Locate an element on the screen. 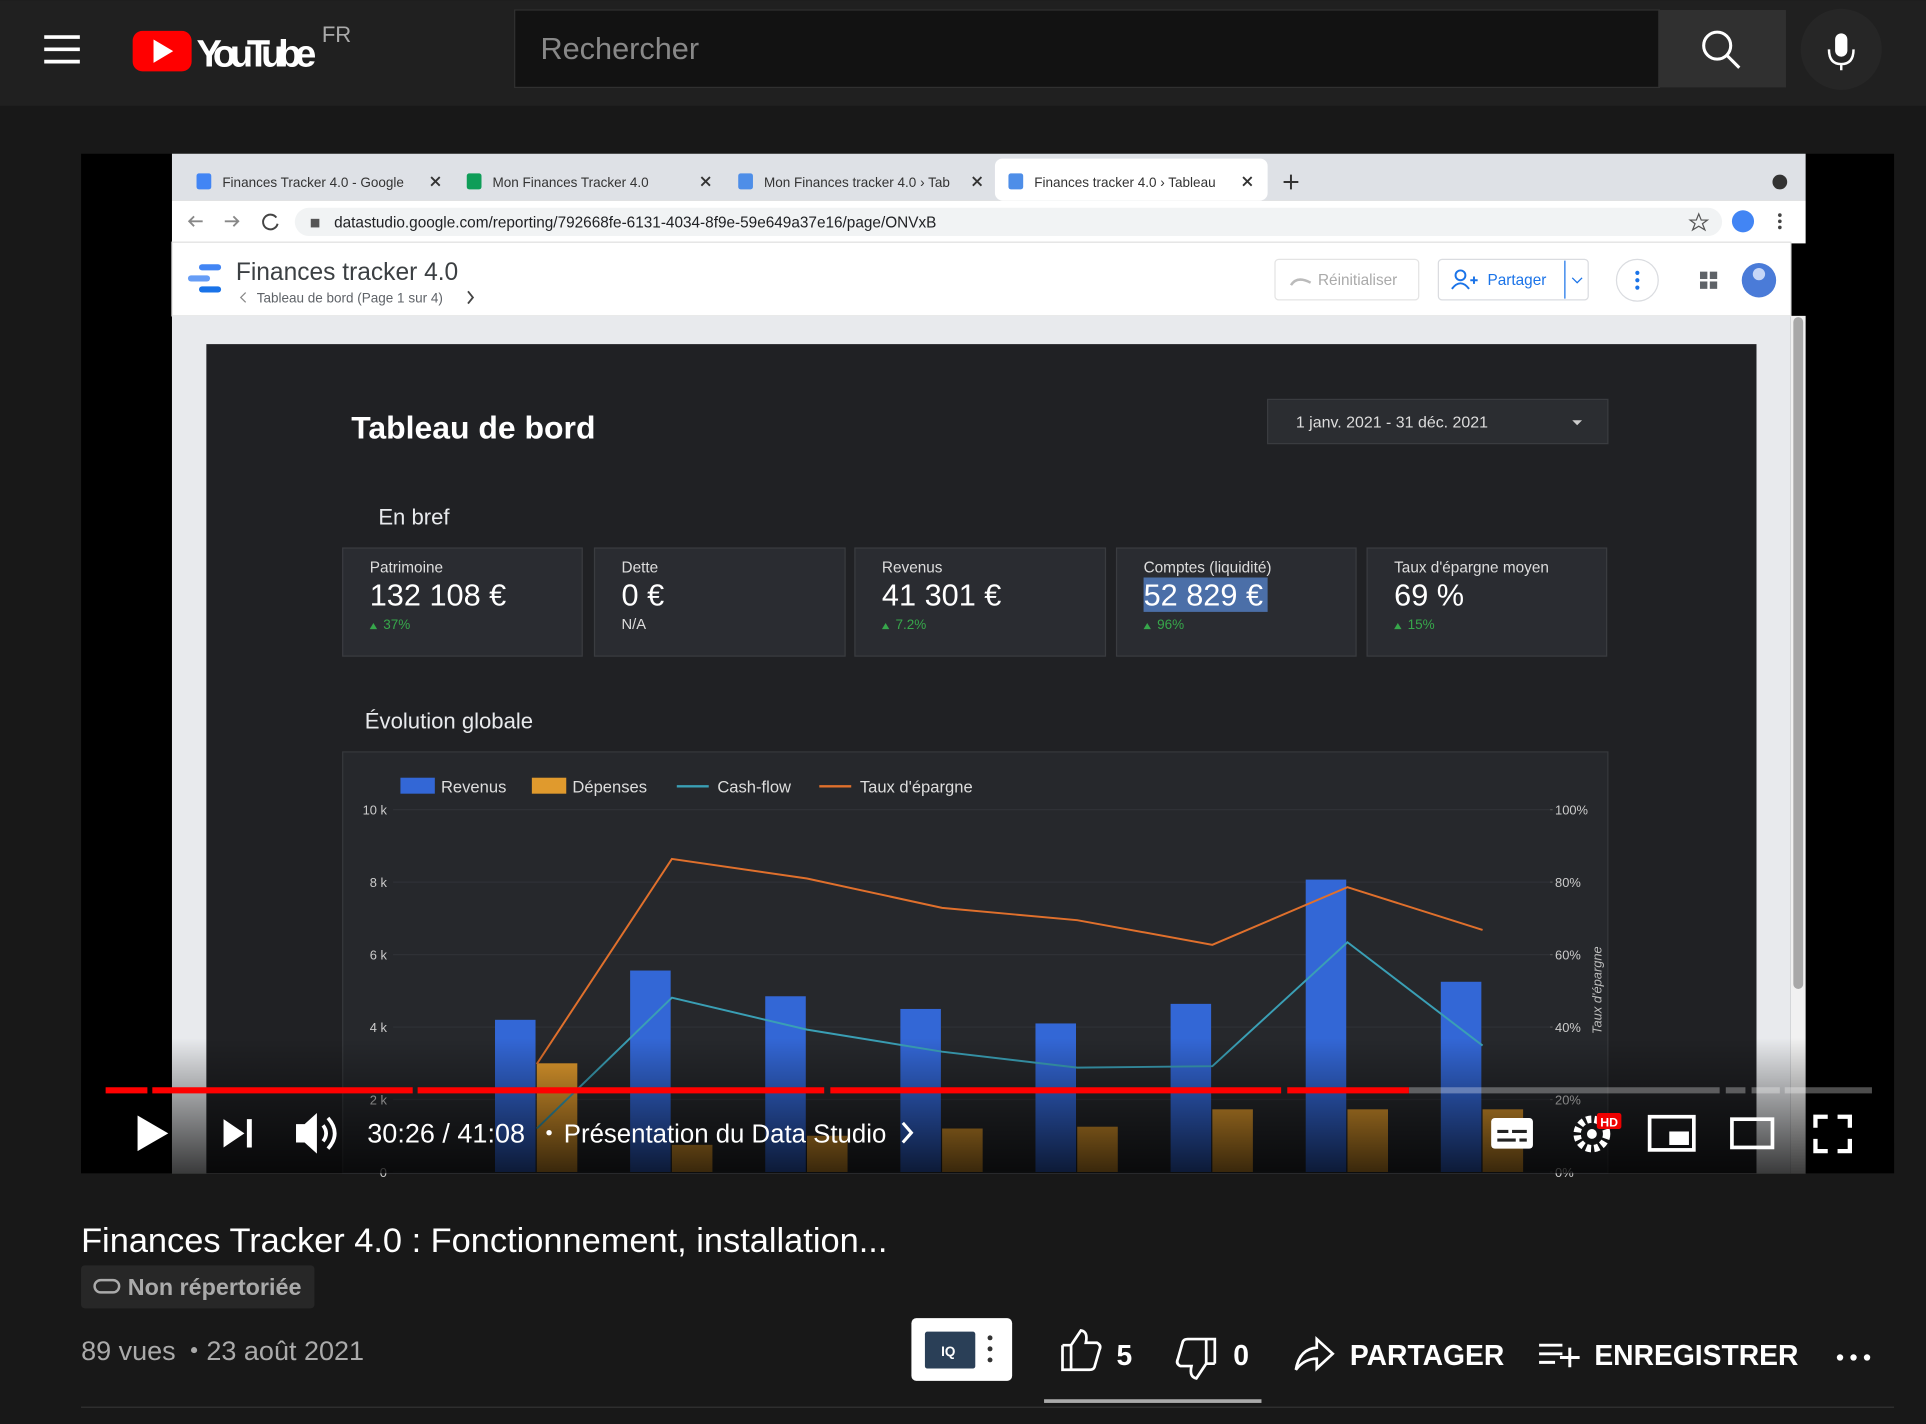 The width and height of the screenshot is (1926, 1424). save-label: ENREGISTRER is located at coordinates (1696, 1355).